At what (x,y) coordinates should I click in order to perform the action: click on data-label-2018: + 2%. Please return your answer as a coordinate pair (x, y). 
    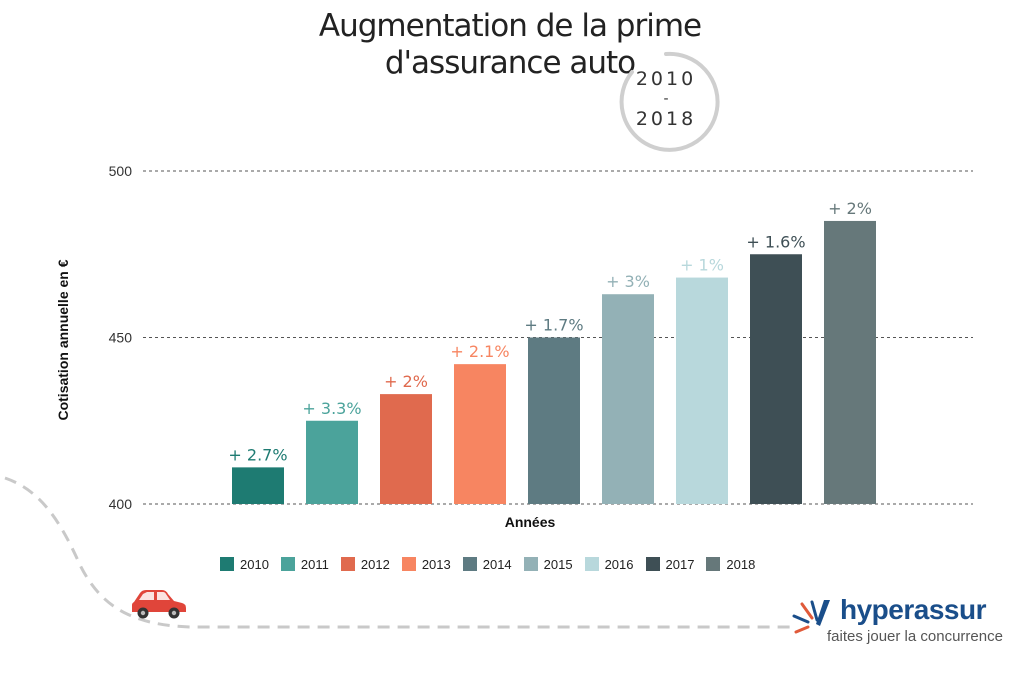
    Looking at the image, I should click on (850, 208).